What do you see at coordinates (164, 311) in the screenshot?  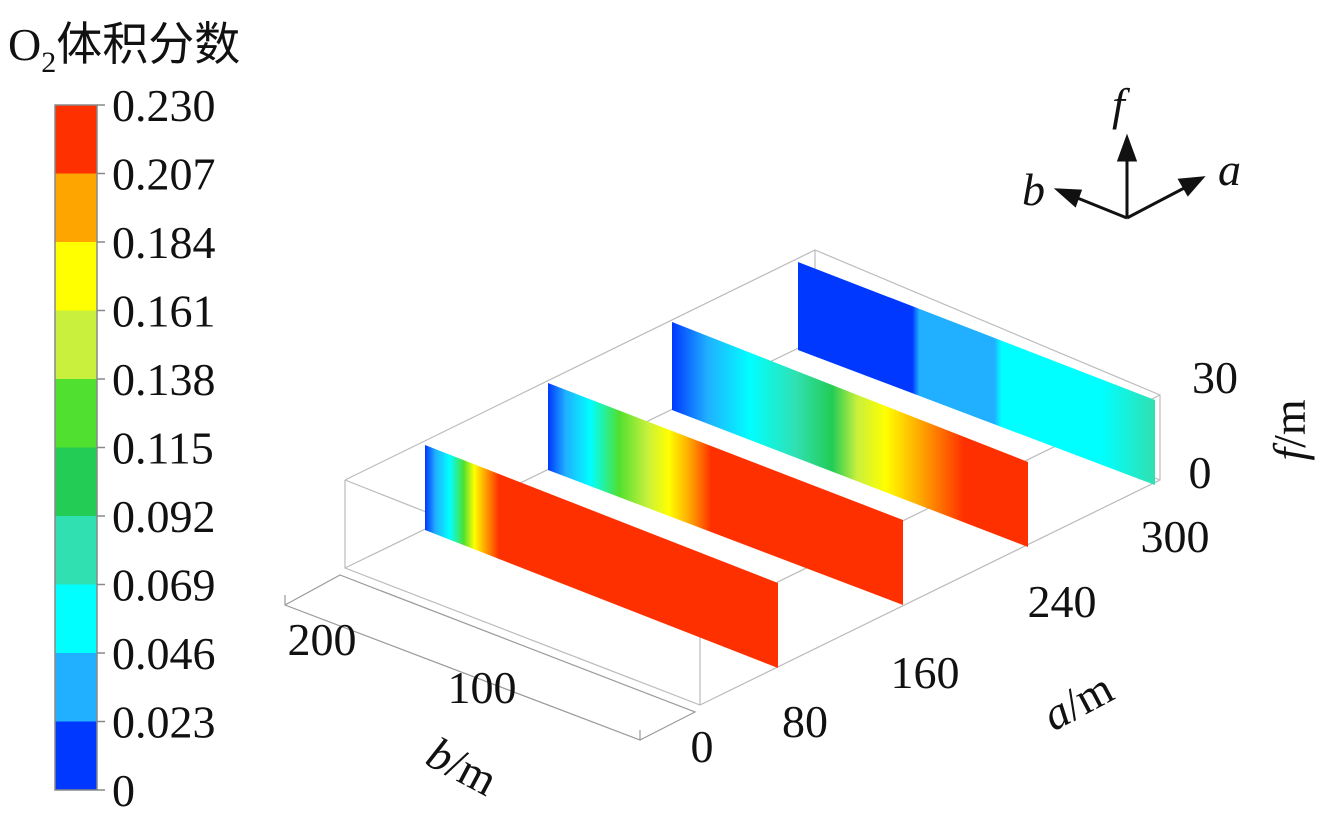 I see `colorbar-tick: 0.161` at bounding box center [164, 311].